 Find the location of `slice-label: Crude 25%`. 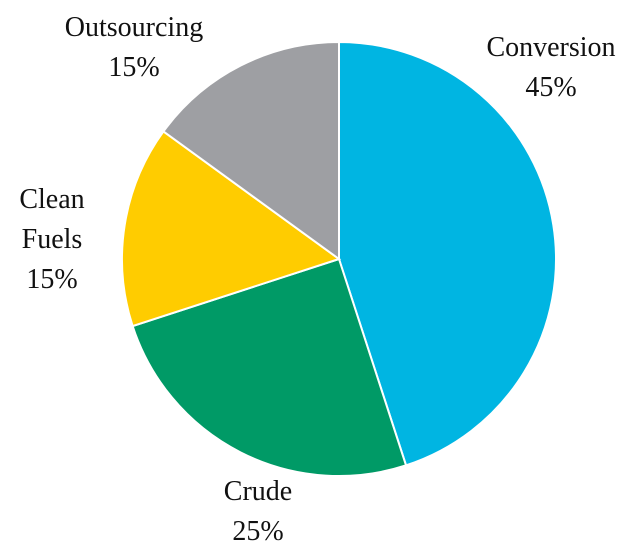

slice-label: Crude 25% is located at coordinates (258, 512).